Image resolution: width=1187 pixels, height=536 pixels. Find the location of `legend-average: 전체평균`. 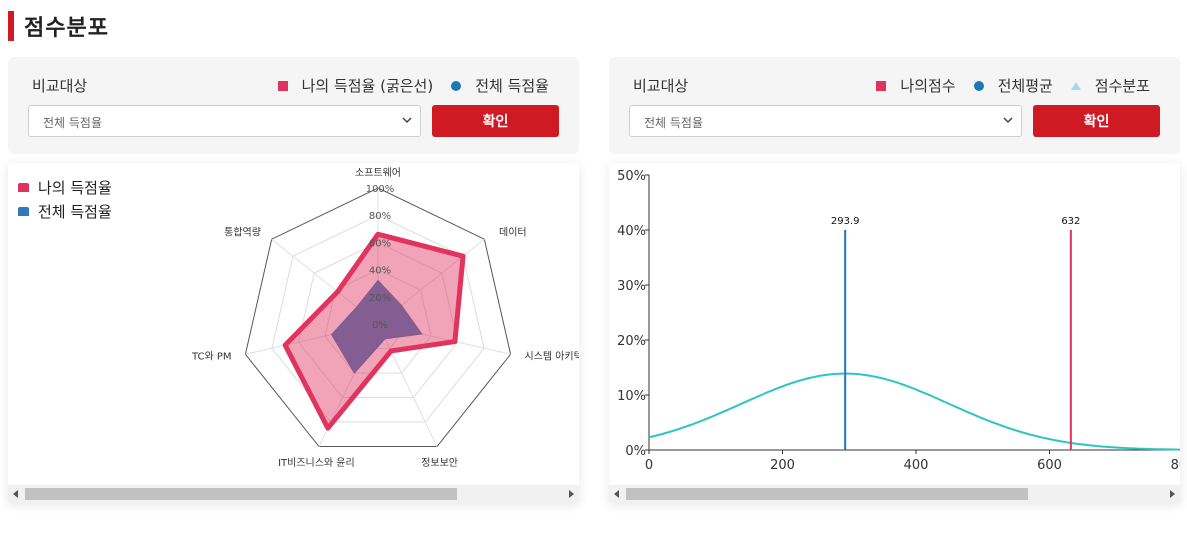

legend-average: 전체평균 is located at coordinates (1013, 85).